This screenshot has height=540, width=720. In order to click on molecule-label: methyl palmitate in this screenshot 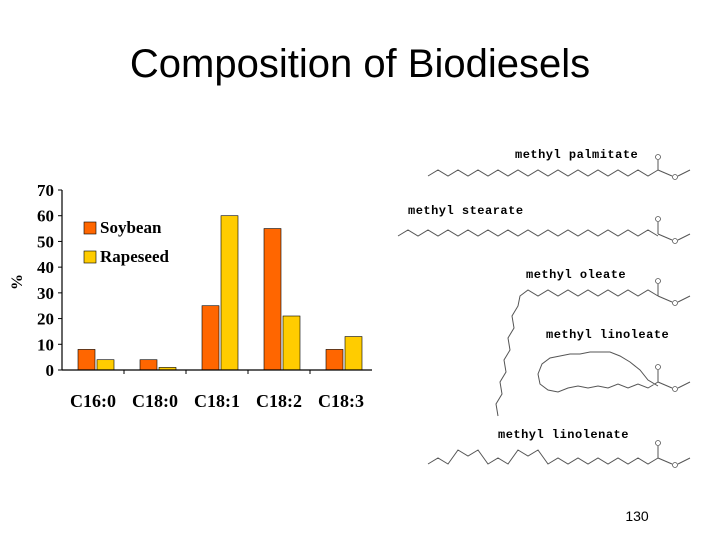, I will do `click(576, 155)`.